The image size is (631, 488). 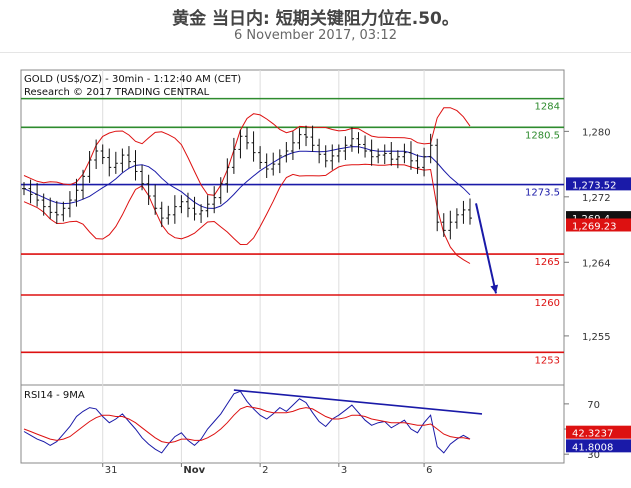 What do you see at coordinates (596, 198) in the screenshot?
I see `y-tick-label: 1,272` at bounding box center [596, 198].